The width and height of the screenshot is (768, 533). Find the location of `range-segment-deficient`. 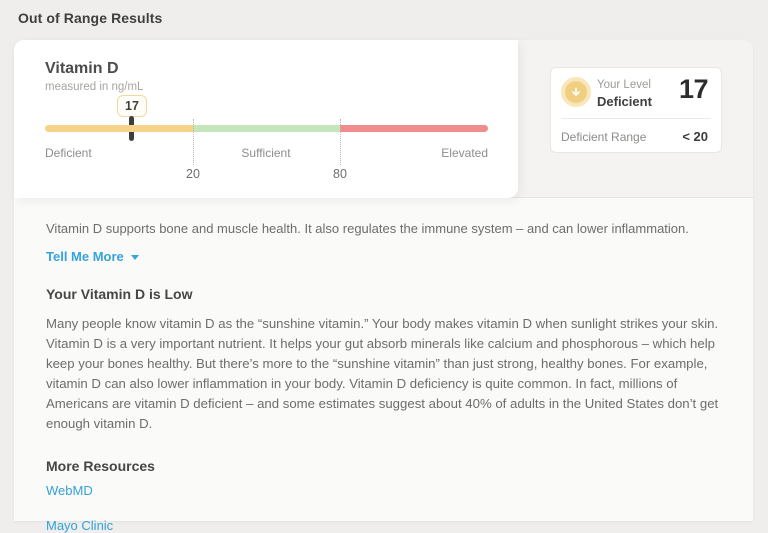

range-segment-deficient is located at coordinates (119, 128).